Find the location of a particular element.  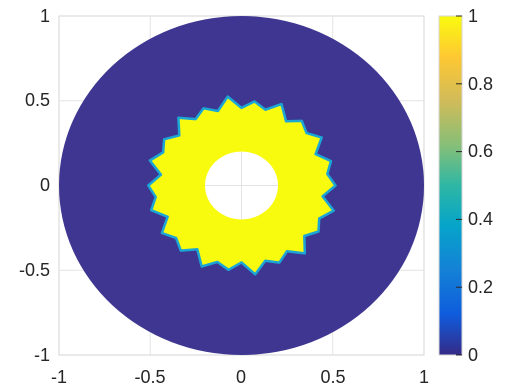

y-tick-label: 1 is located at coordinates (45, 16).